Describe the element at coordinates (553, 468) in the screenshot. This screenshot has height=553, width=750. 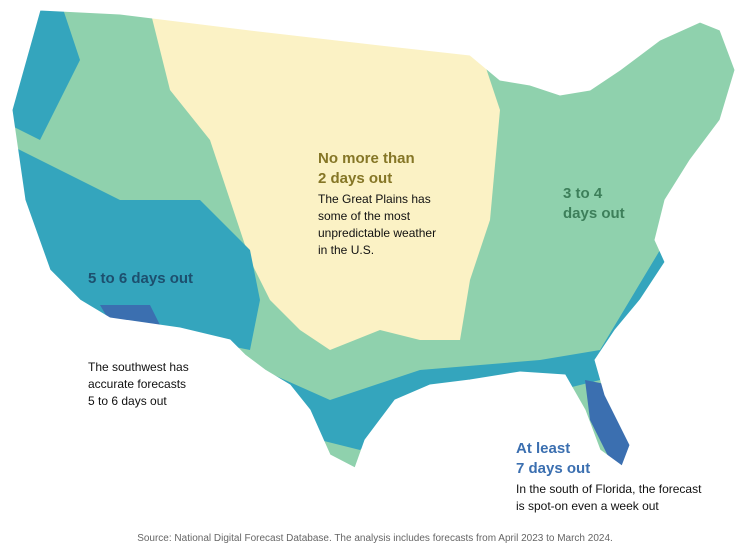
I see `annotation-heading: 7 days out` at that location.